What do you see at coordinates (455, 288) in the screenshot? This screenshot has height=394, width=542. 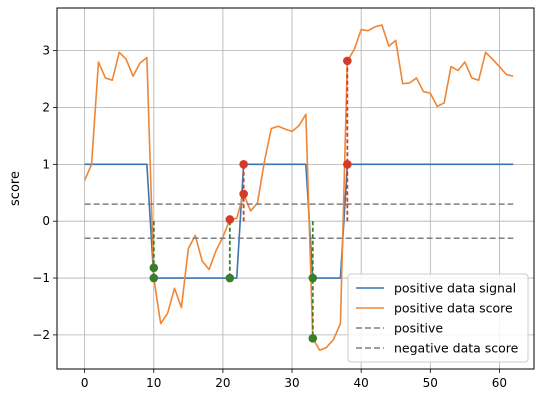 I see `legend-label-1: positive data signal` at bounding box center [455, 288].